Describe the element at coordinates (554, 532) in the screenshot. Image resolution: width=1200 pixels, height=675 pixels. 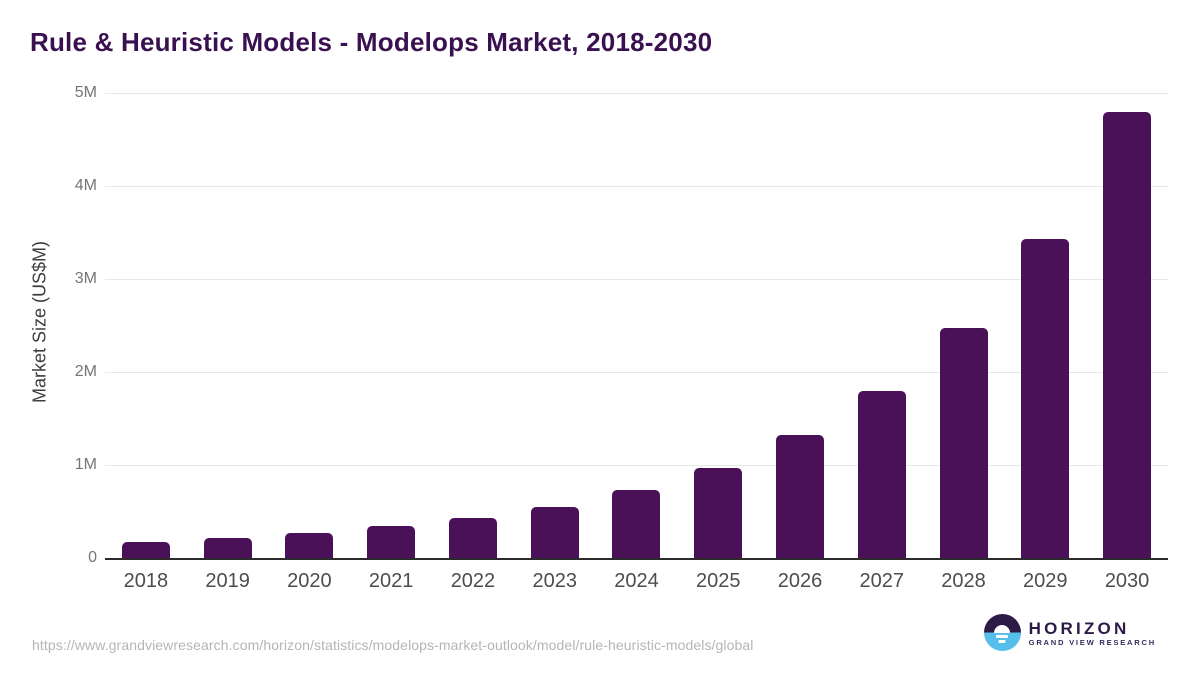
I see `bar-2023` at that location.